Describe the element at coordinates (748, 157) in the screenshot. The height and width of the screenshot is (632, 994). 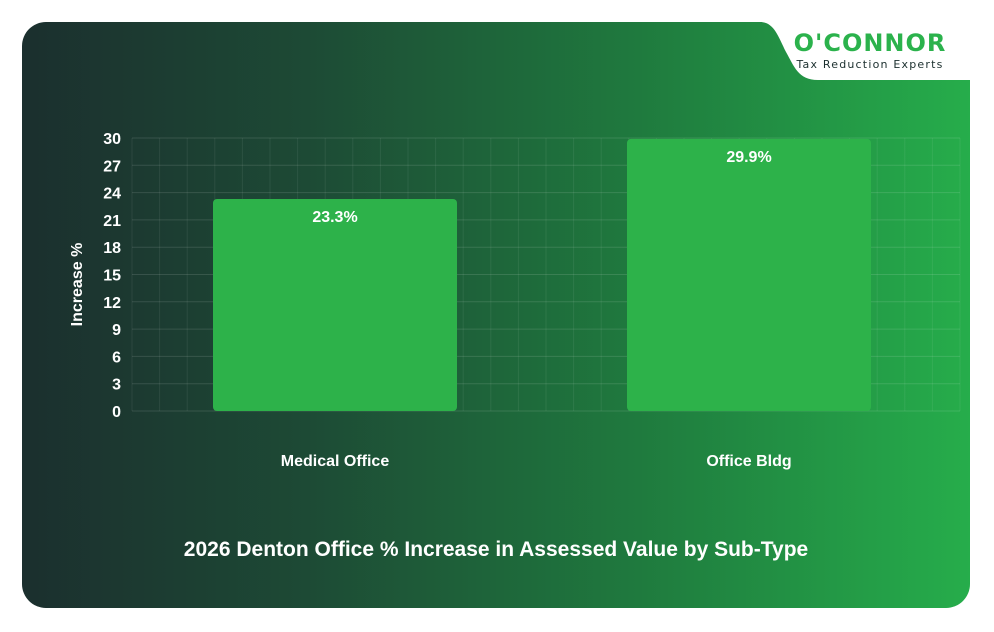
I see `data-label: 29.9%` at that location.